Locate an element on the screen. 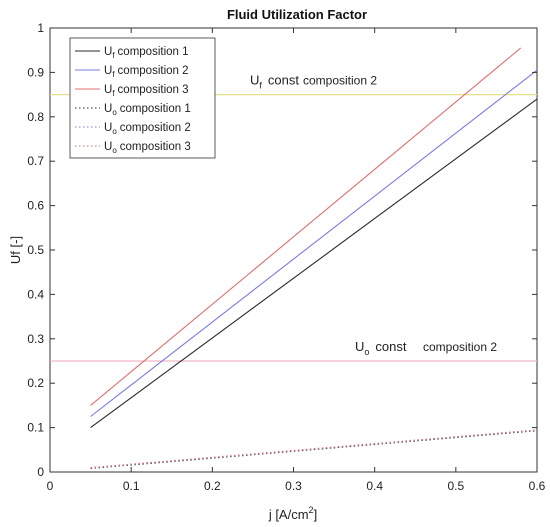 Image resolution: width=550 pixels, height=527 pixels. y-tick-label: 0.7 is located at coordinates (35, 161).